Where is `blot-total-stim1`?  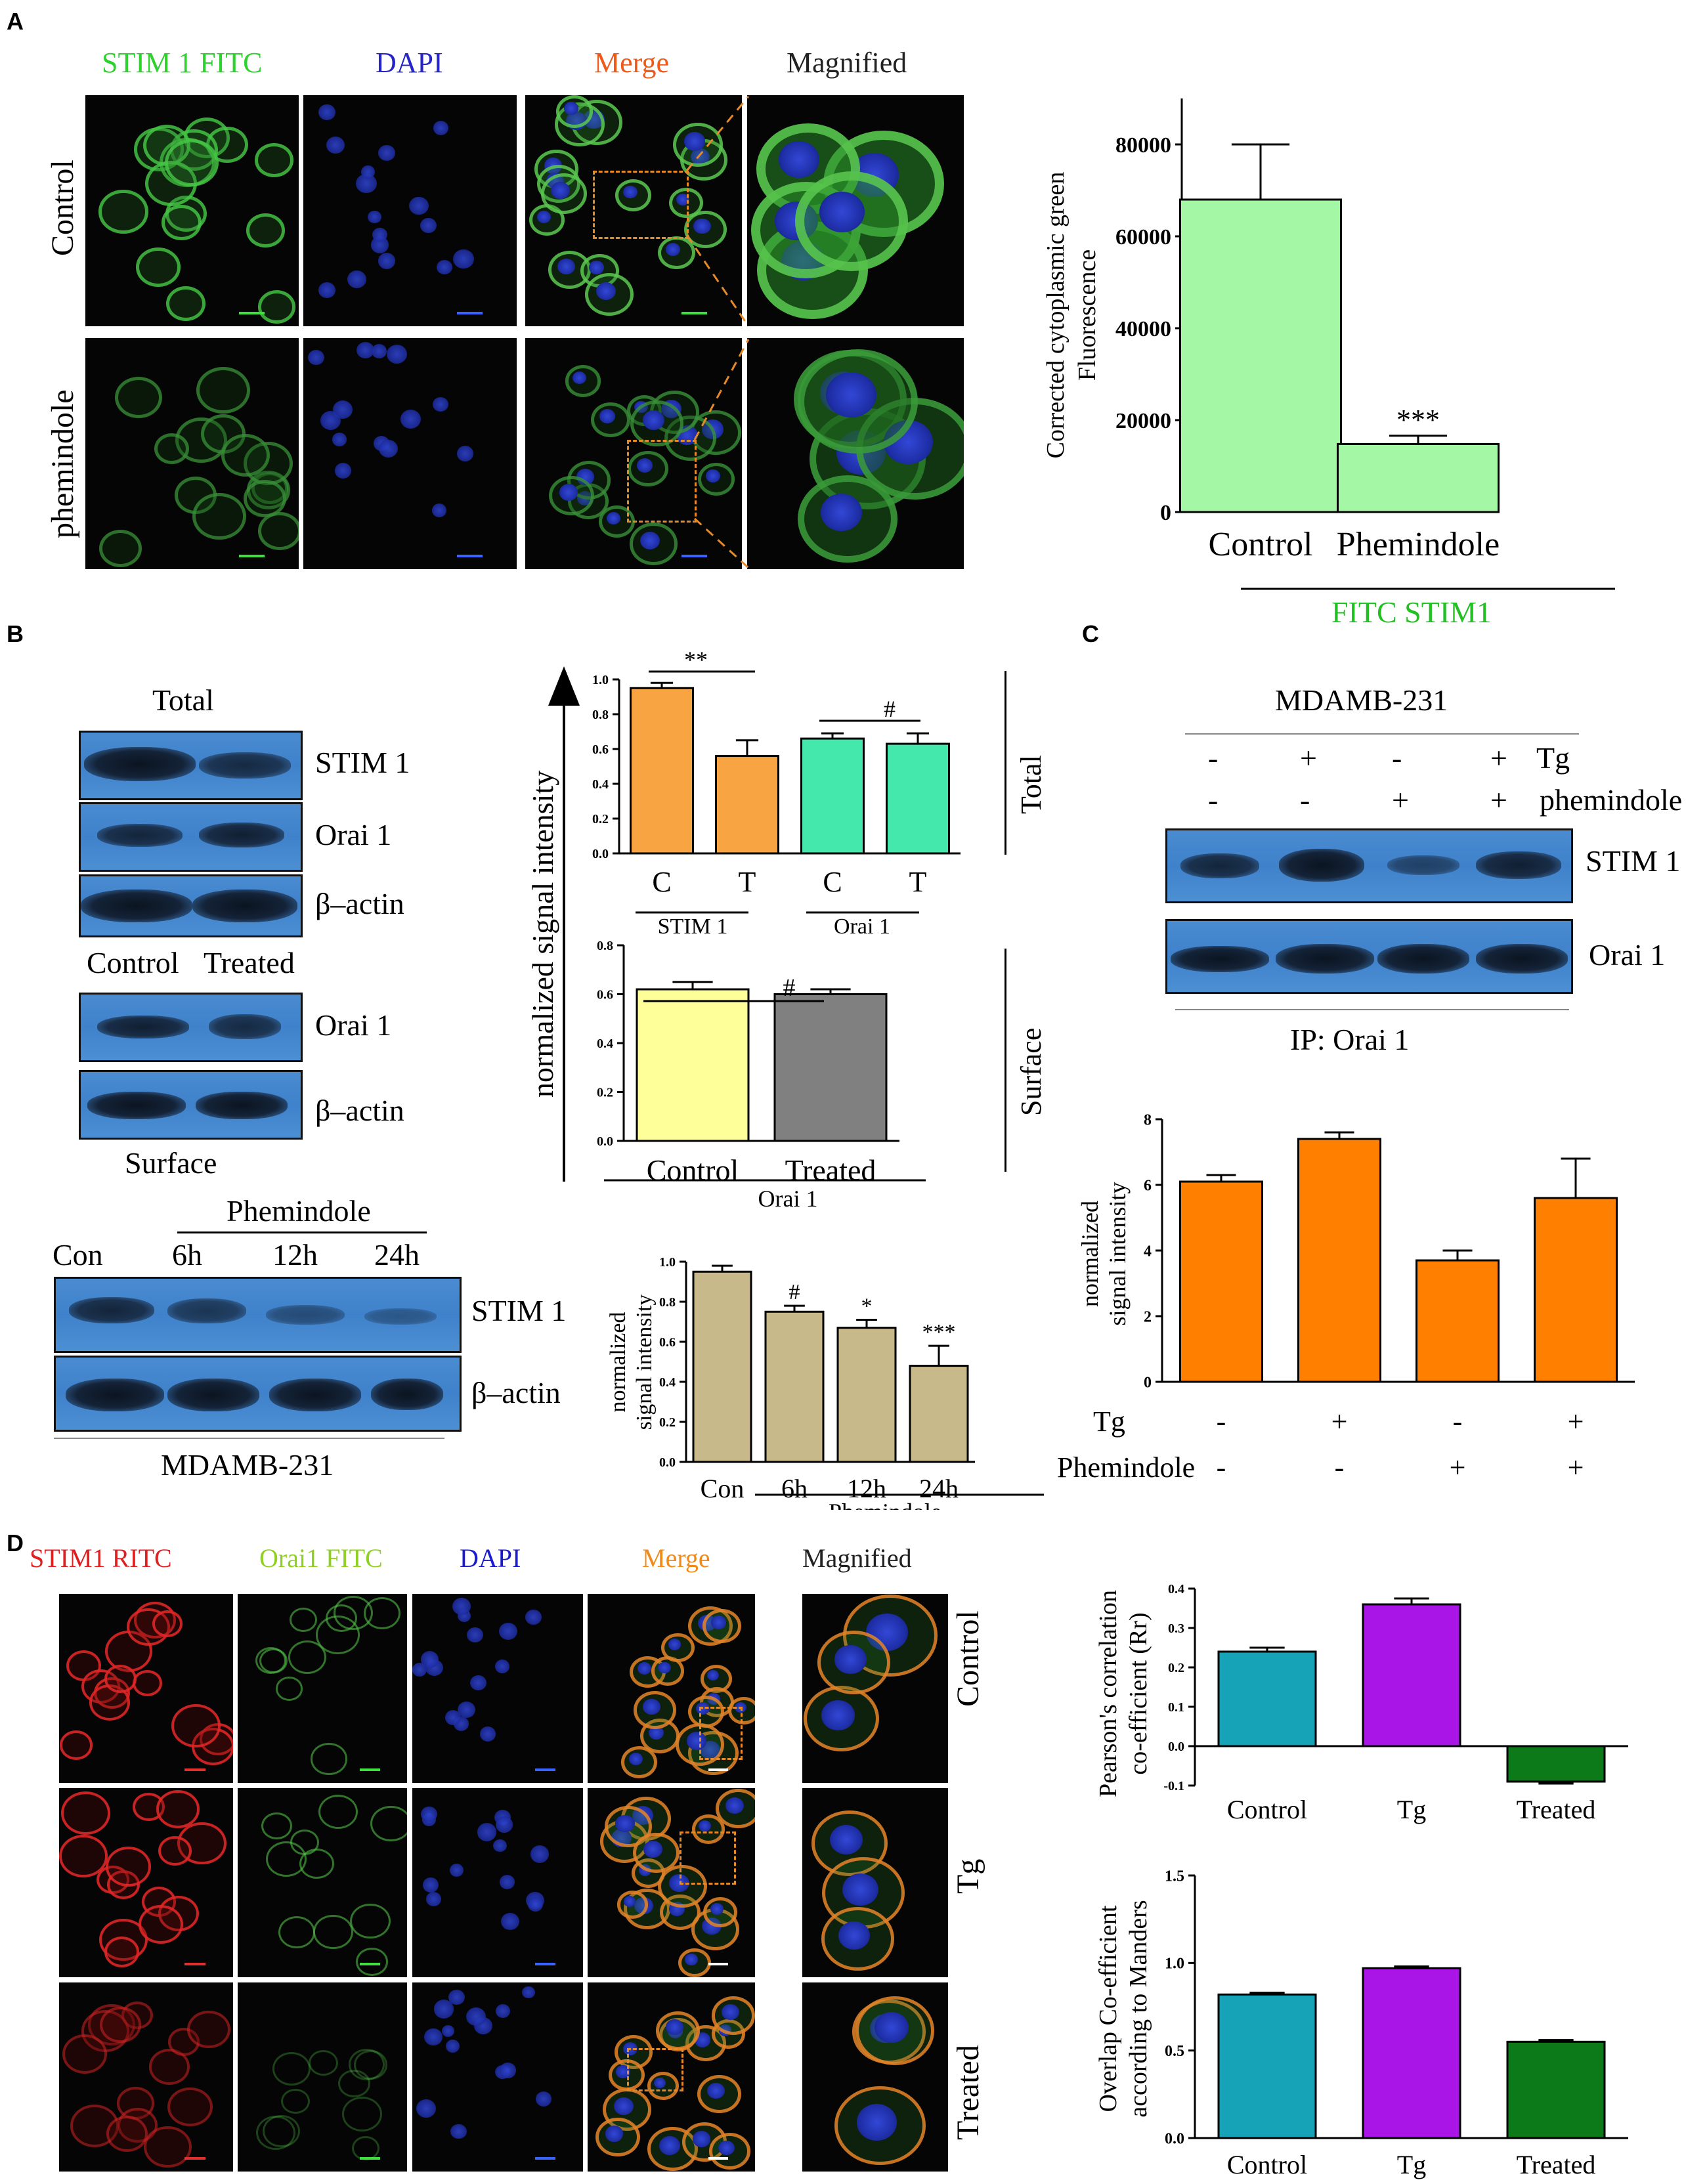 blot-total-stim1 is located at coordinates (191, 765).